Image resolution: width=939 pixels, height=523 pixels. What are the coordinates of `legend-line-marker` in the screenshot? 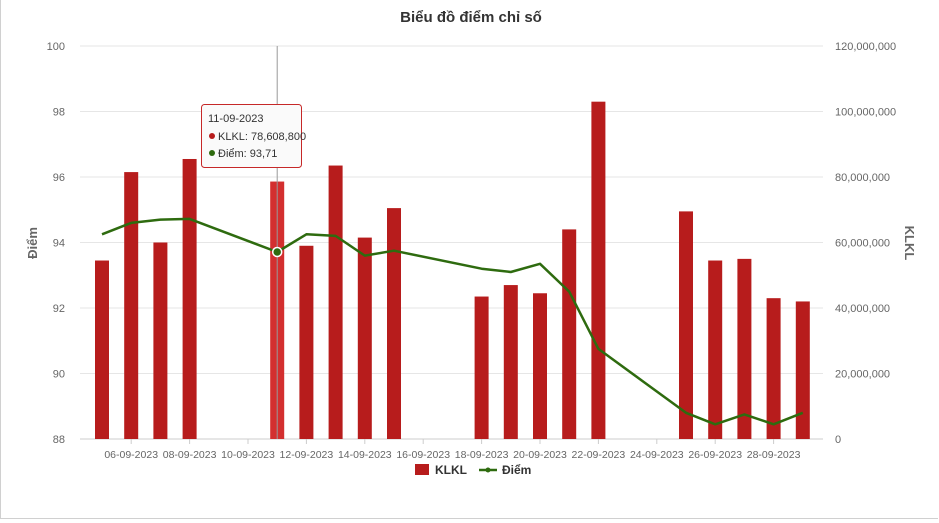 It's located at (488, 470).